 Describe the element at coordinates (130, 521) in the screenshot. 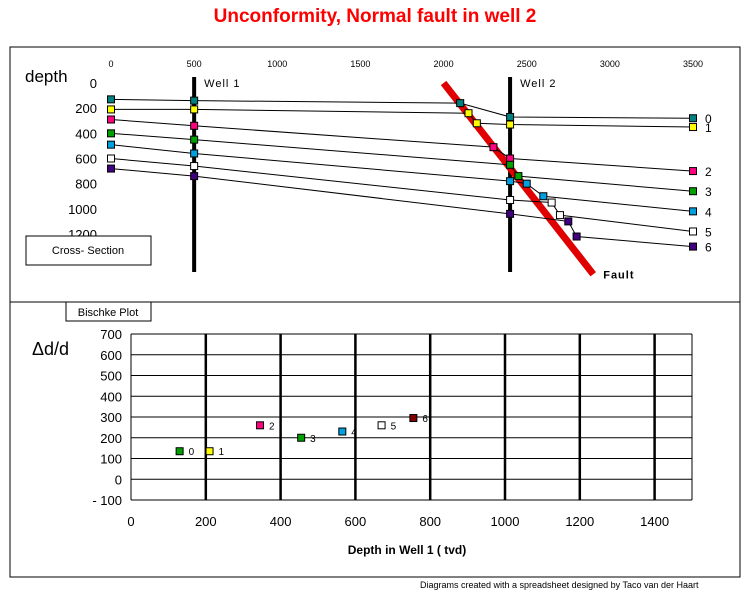

I see `bp-x-tick: 0` at that location.